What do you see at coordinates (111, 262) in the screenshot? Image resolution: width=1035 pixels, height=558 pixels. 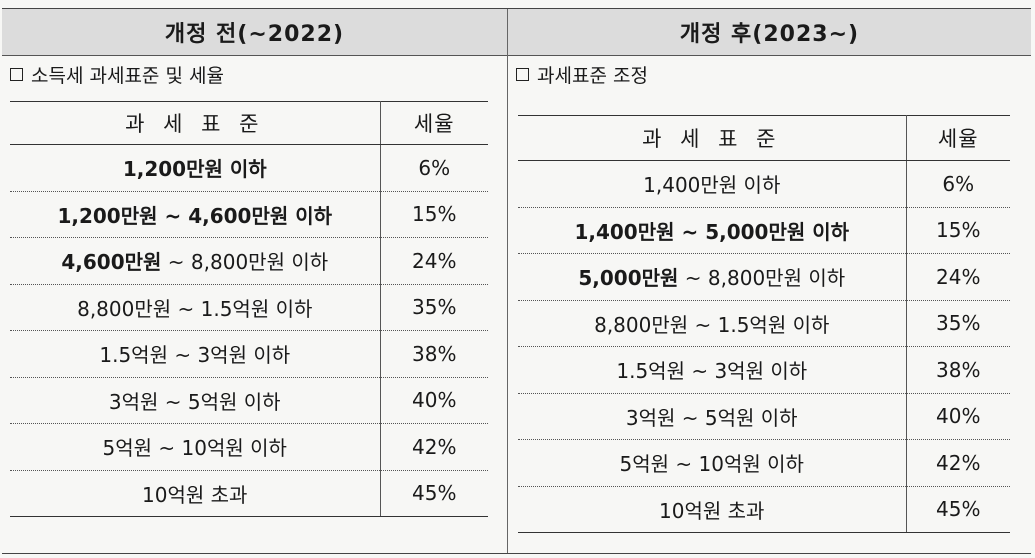 I see `tax-base-bold-text: 4,600만원` at bounding box center [111, 262].